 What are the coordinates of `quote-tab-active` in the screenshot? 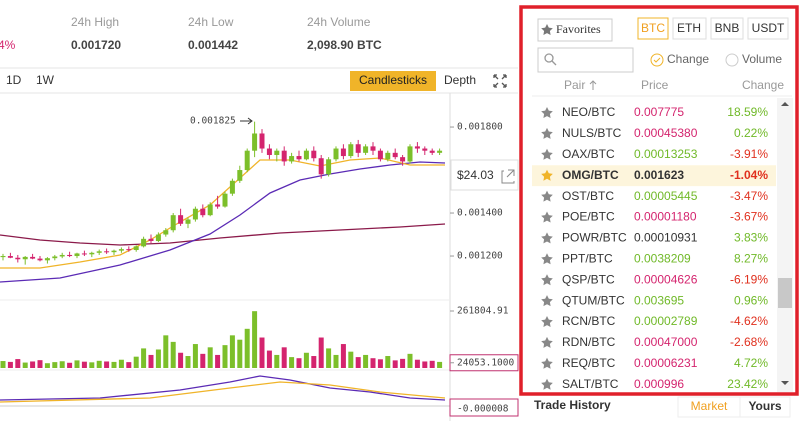 It's located at (653, 28).